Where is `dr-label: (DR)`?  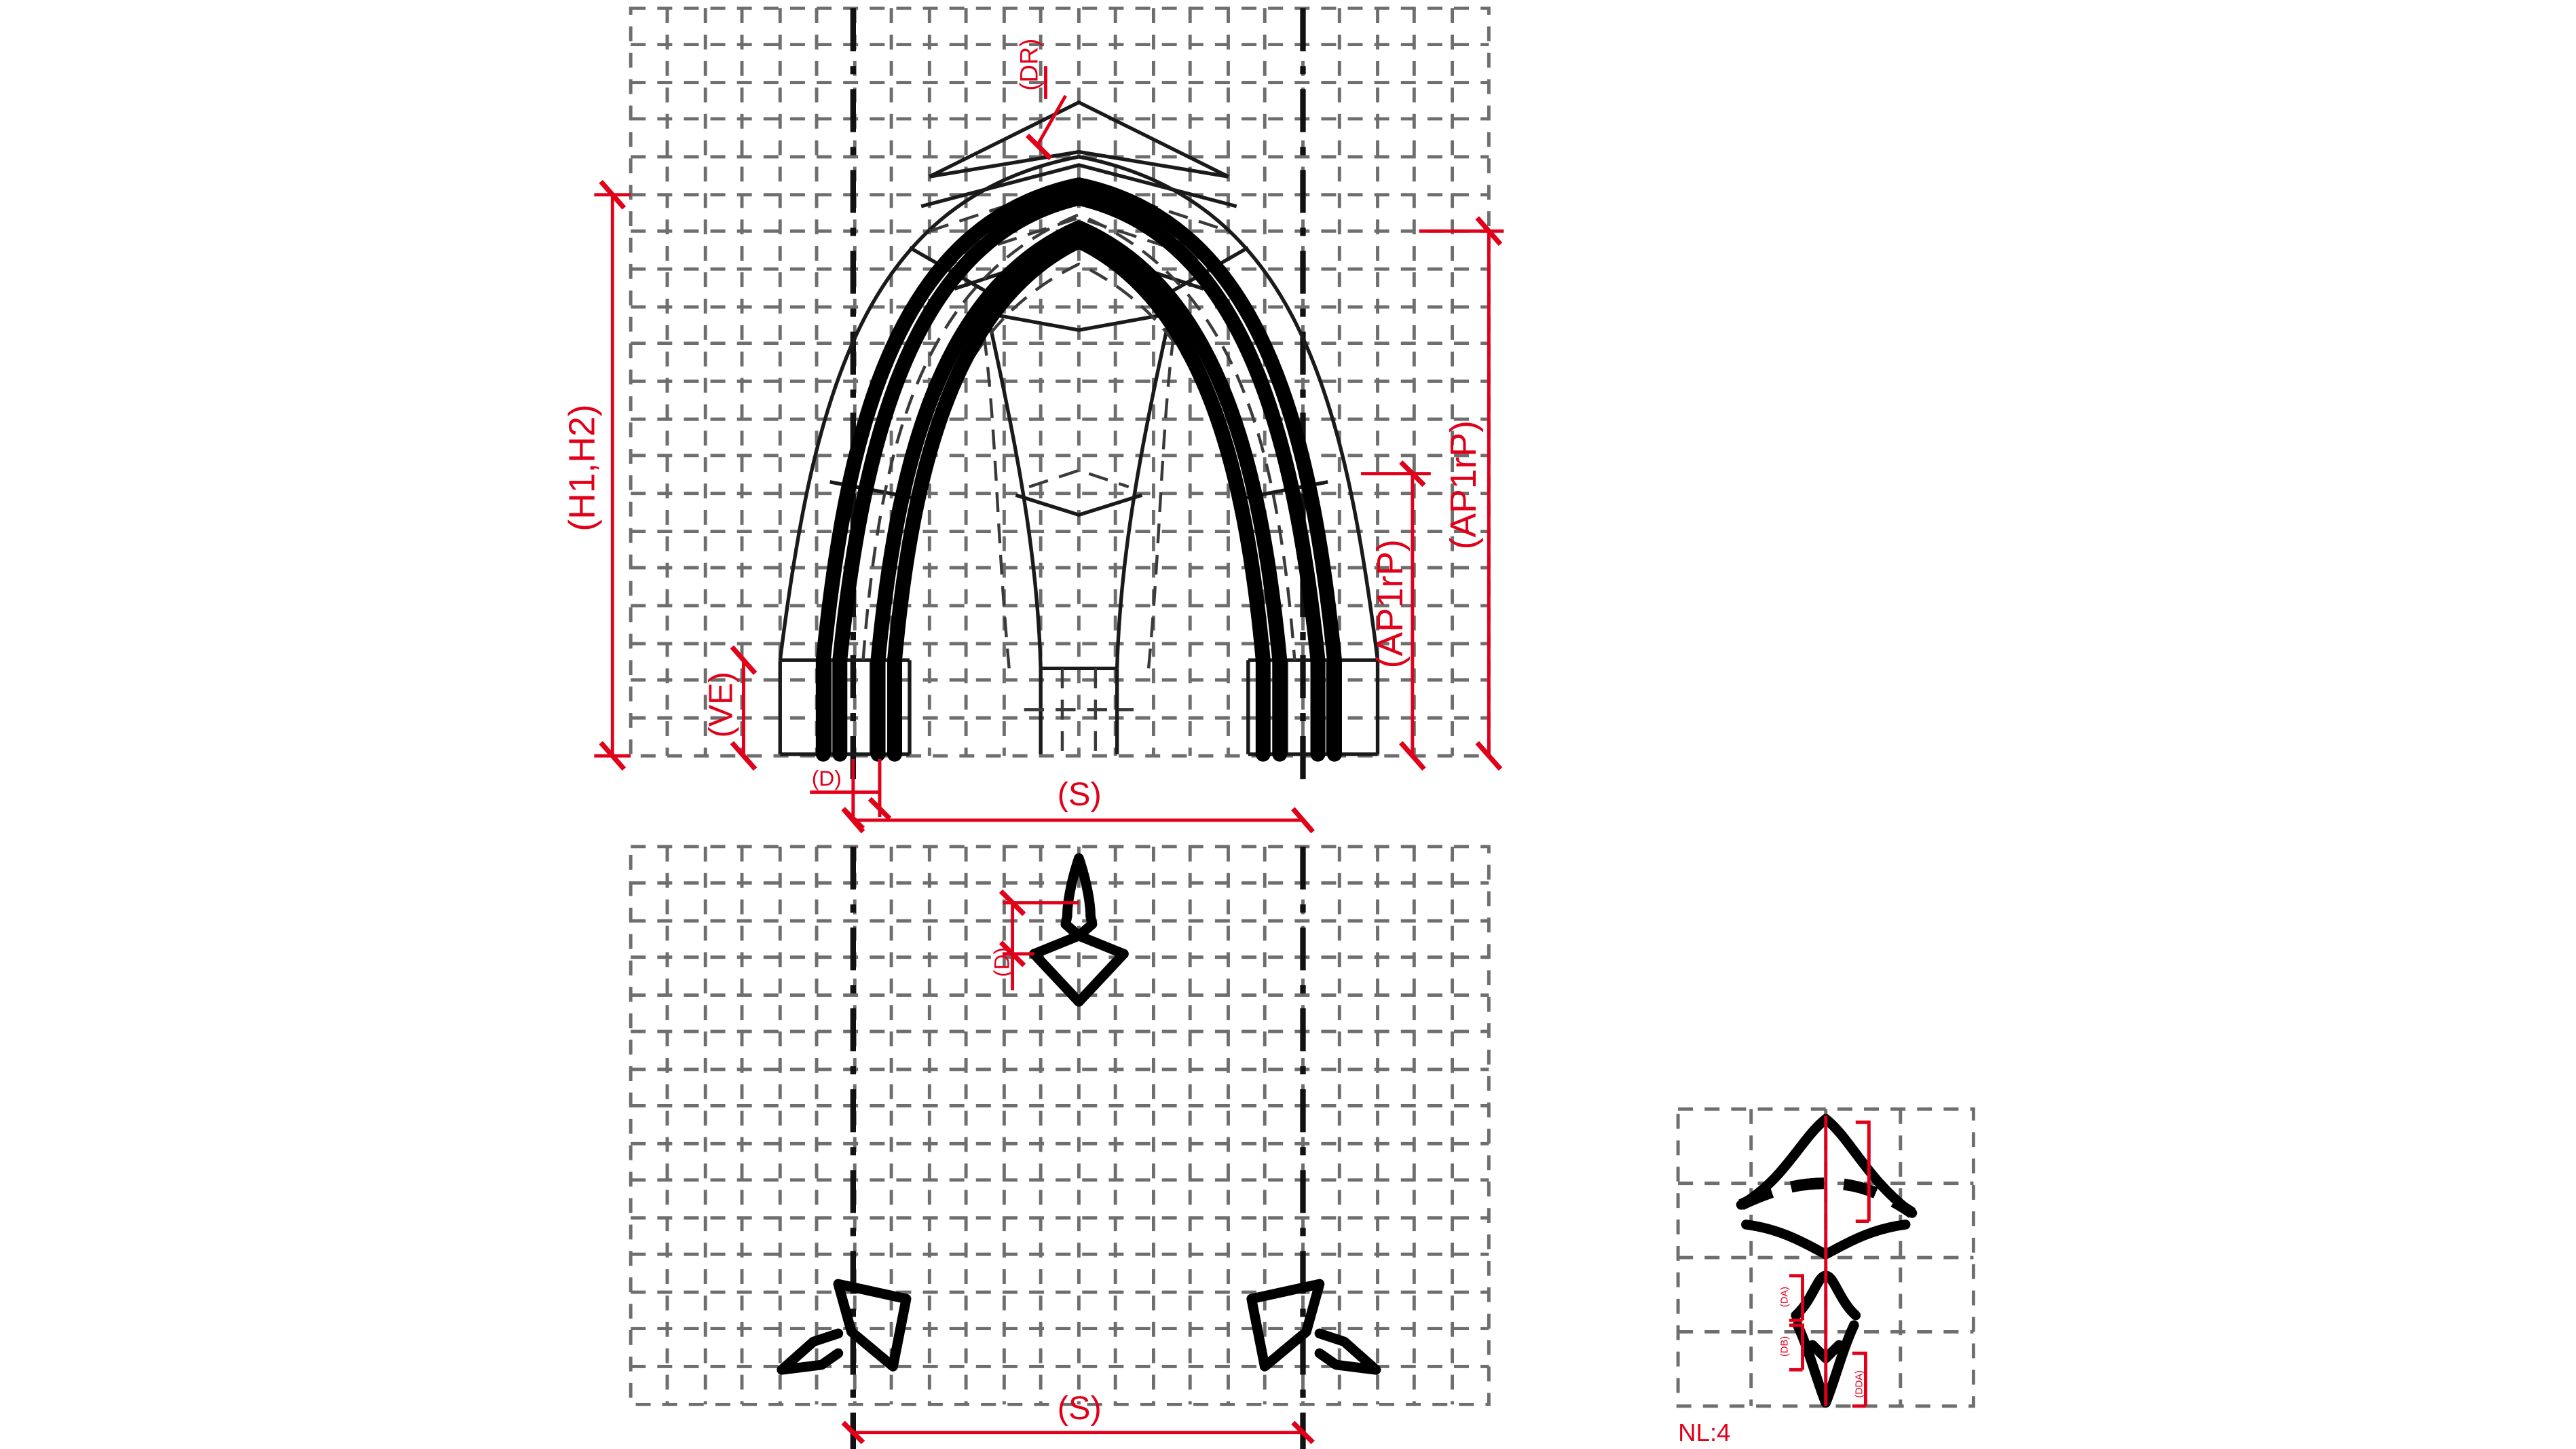 dr-label: (DR) is located at coordinates (1029, 65).